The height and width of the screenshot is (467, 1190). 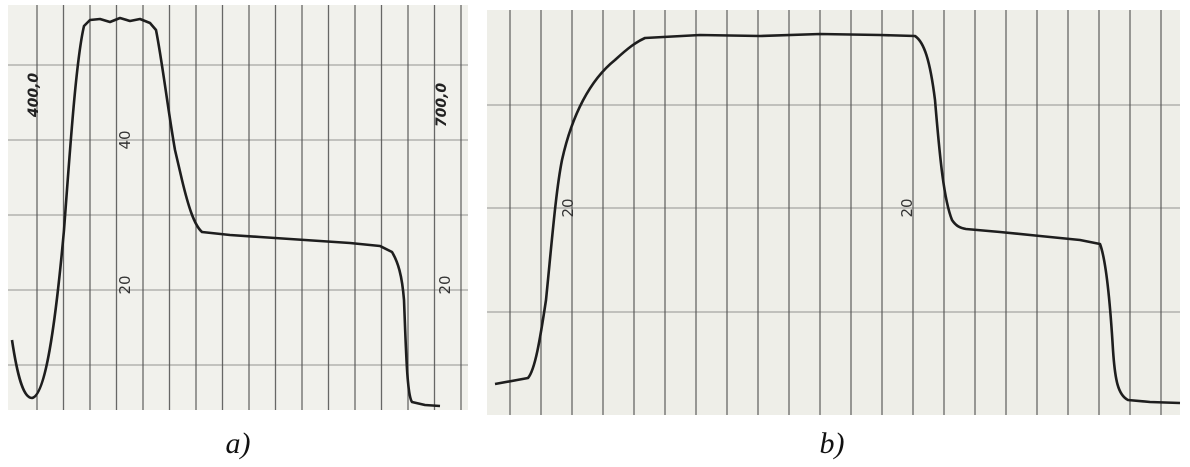 I want to click on caption: a), so click(x=238, y=443).